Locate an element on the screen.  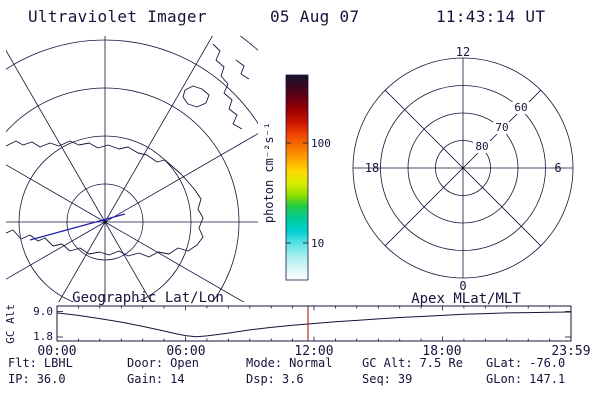
mlat-label-60: 60 is located at coordinates (521, 108).